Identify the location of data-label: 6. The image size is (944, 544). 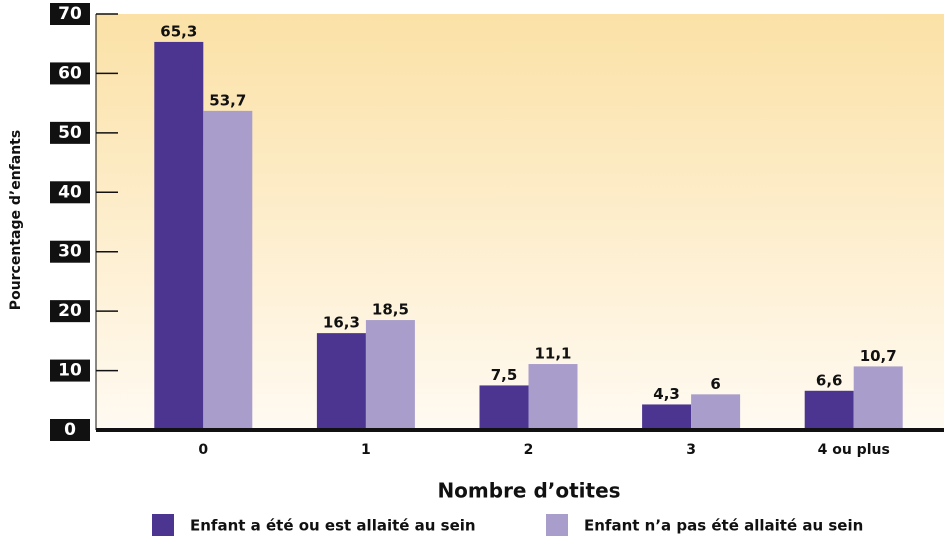
(715, 384).